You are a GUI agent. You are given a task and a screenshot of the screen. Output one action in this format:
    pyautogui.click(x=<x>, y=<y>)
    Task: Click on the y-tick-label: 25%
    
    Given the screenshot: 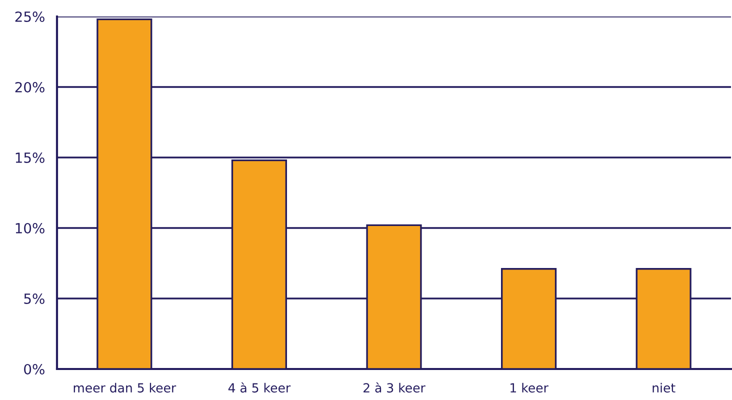 What is the action you would take?
    pyautogui.click(x=29, y=16)
    